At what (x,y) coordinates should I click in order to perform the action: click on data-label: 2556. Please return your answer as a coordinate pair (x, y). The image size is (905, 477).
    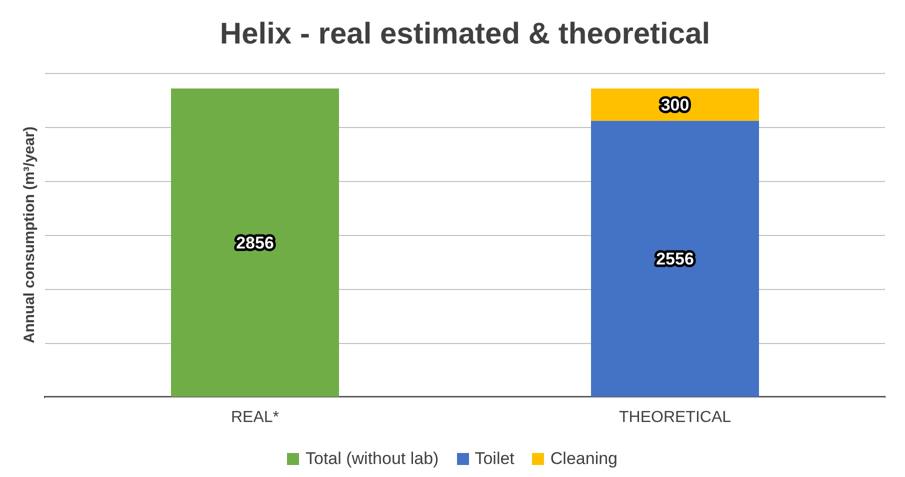
    Looking at the image, I should click on (675, 259).